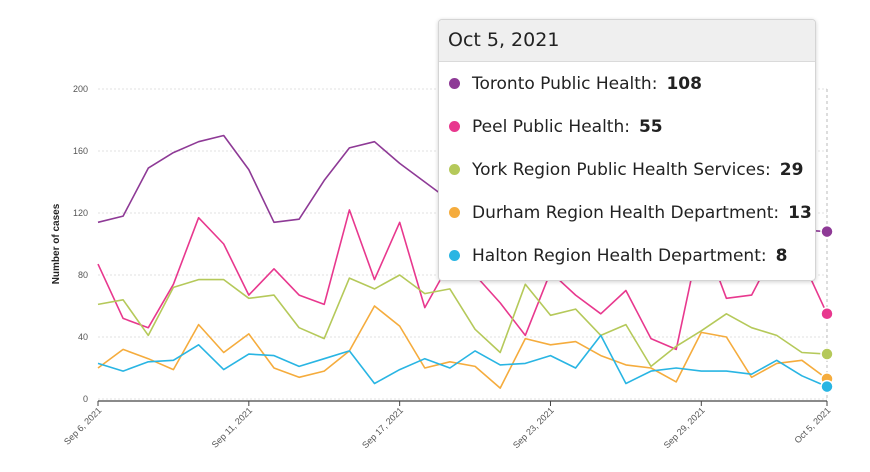 The height and width of the screenshot is (472, 870). I want to click on tooltip-value: 8, so click(781, 255).